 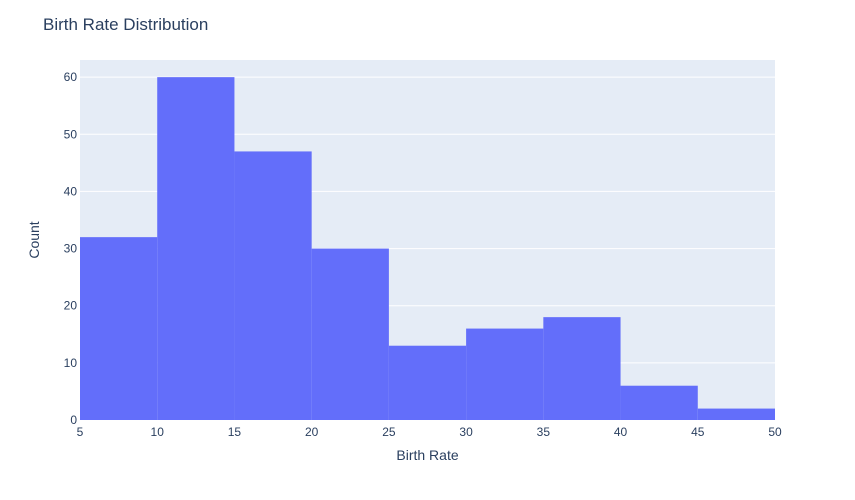 I want to click on y-tick-label: 20, so click(x=71, y=306).